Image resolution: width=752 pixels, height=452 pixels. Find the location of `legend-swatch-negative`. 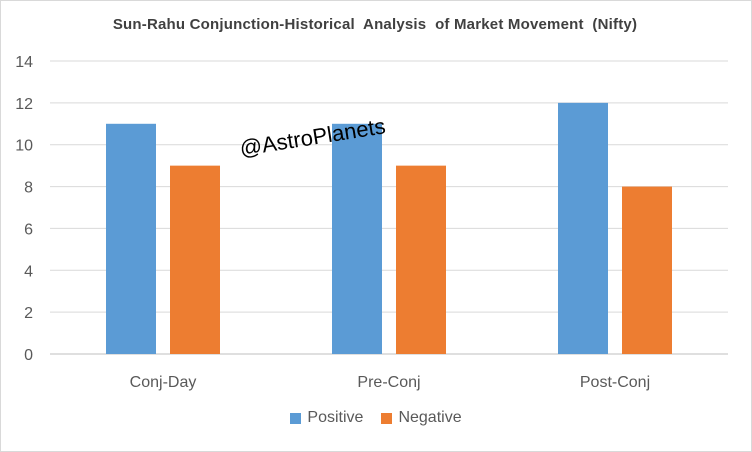

legend-swatch-negative is located at coordinates (387, 418).